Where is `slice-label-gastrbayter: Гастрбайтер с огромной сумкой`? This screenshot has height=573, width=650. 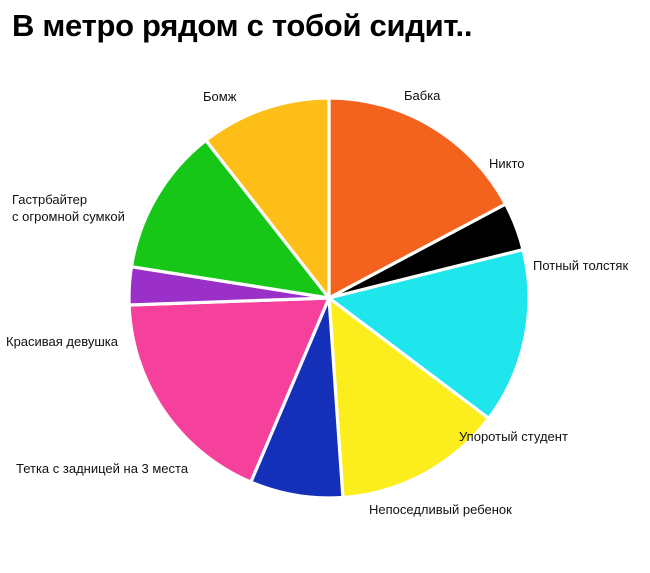 slice-label-gastrbayter: Гастрбайтер с огромной сумкой is located at coordinates (87, 208).